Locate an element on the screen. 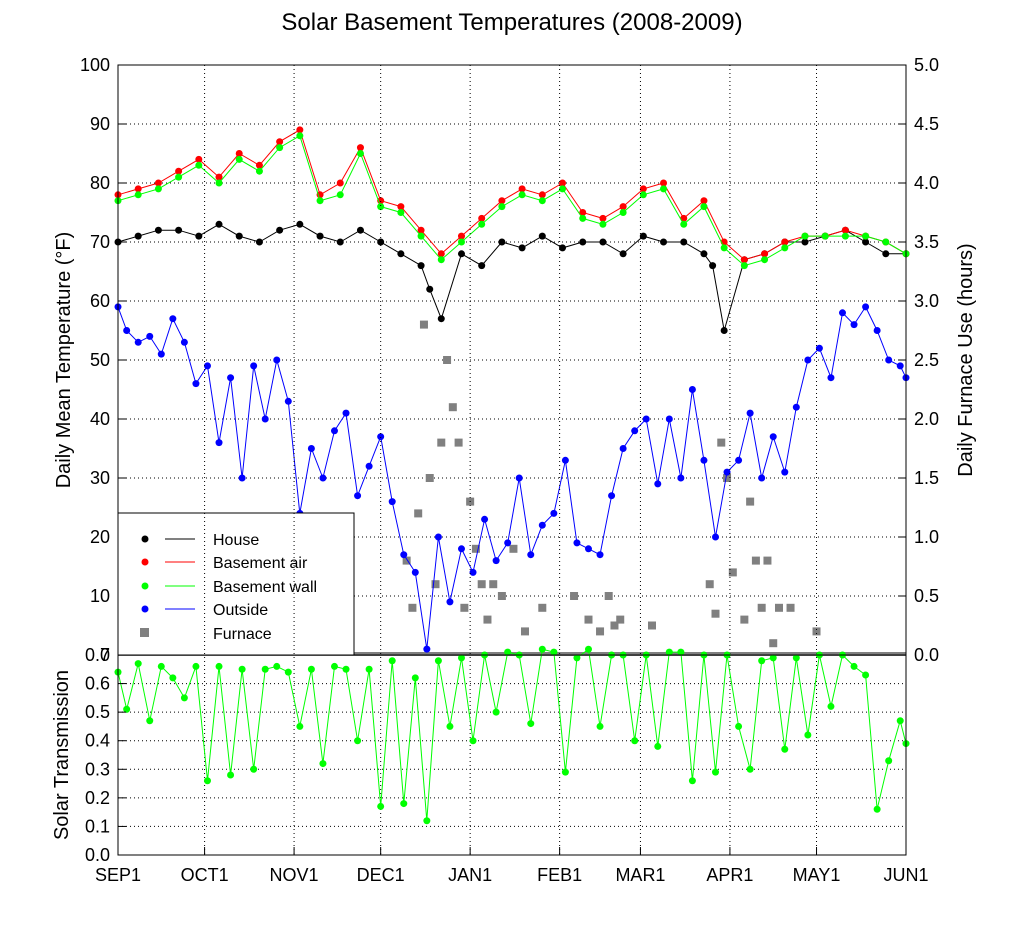 The width and height of the screenshot is (1024, 930). temperature-tick-label: 90 is located at coordinates (100, 124).